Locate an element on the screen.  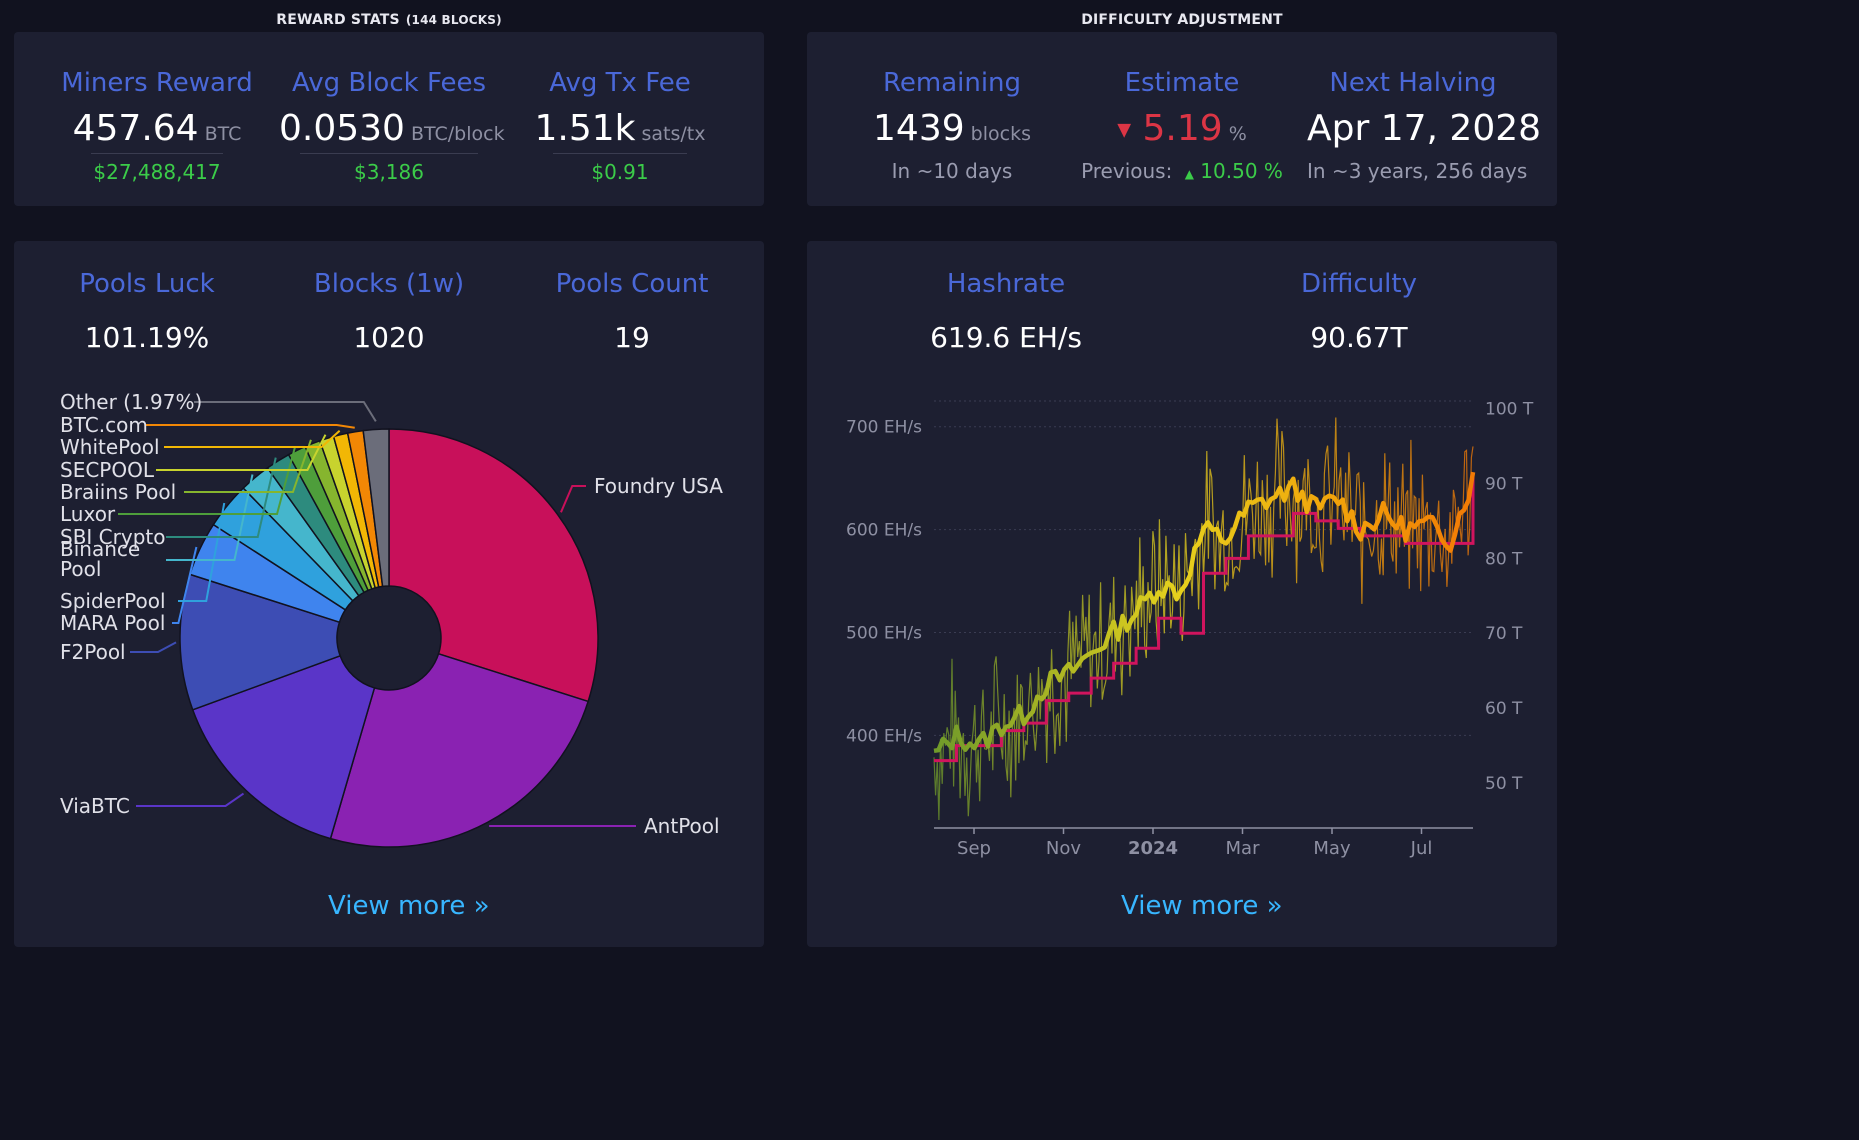
next-halving-label: Next Halving is located at coordinates (1413, 83).